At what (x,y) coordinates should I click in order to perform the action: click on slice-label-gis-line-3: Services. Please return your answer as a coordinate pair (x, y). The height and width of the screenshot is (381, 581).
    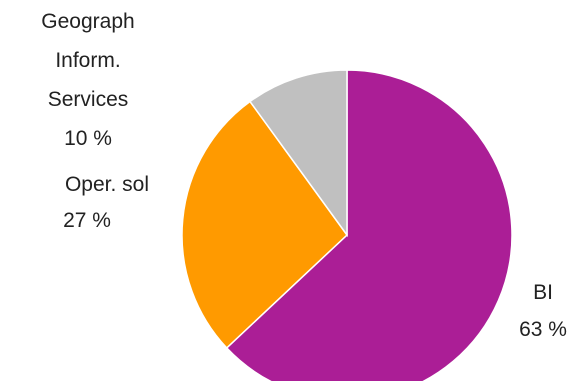
    Looking at the image, I should click on (88, 99).